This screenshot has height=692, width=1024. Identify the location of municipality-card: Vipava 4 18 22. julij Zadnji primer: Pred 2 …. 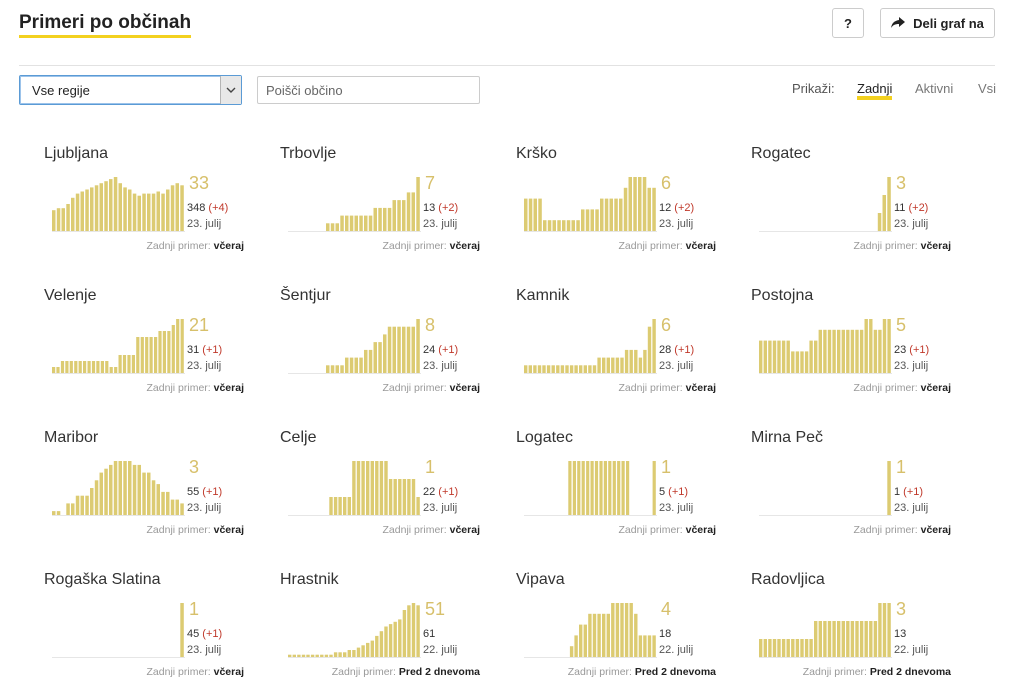
(616, 631).